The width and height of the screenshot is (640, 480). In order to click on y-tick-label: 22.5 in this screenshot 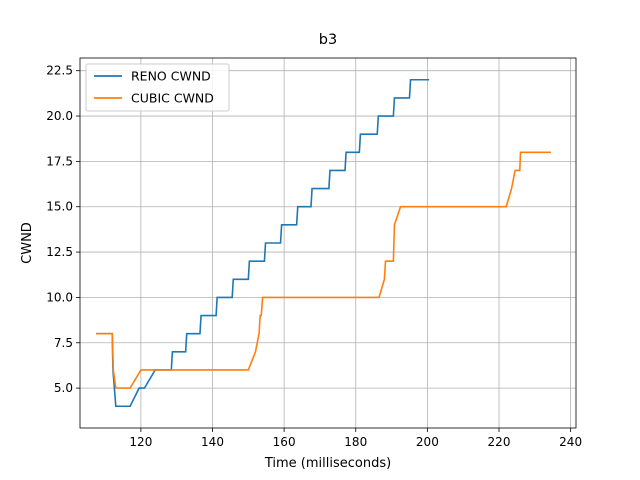, I will do `click(59, 71)`.